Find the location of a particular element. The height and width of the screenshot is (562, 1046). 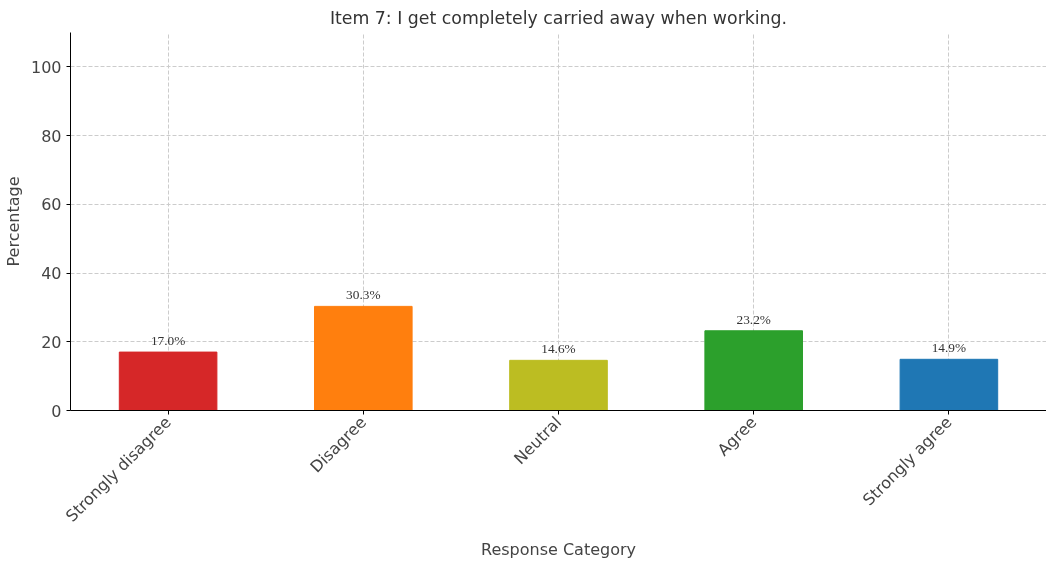

y-tick-label: 40 is located at coordinates (51, 274).